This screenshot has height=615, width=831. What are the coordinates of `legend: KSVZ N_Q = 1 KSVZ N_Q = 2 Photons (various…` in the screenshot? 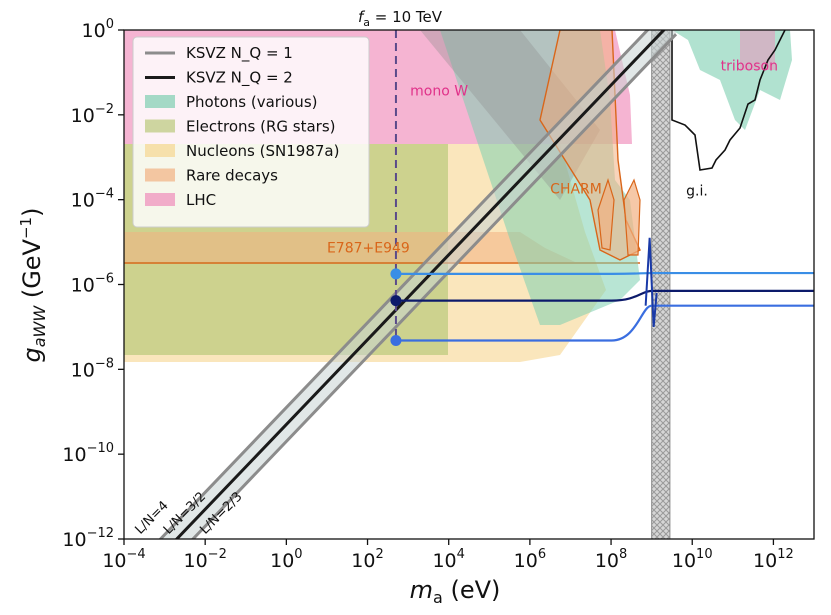 It's located at (251, 132).